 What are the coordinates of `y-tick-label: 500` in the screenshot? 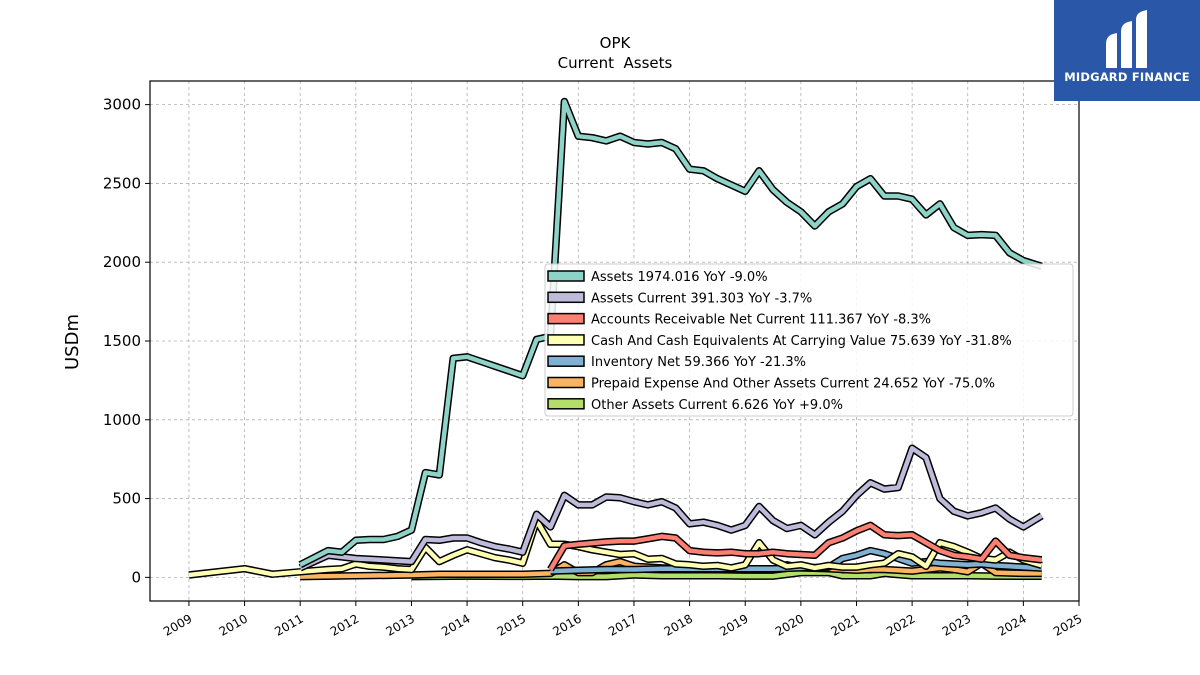 It's located at (126, 499).